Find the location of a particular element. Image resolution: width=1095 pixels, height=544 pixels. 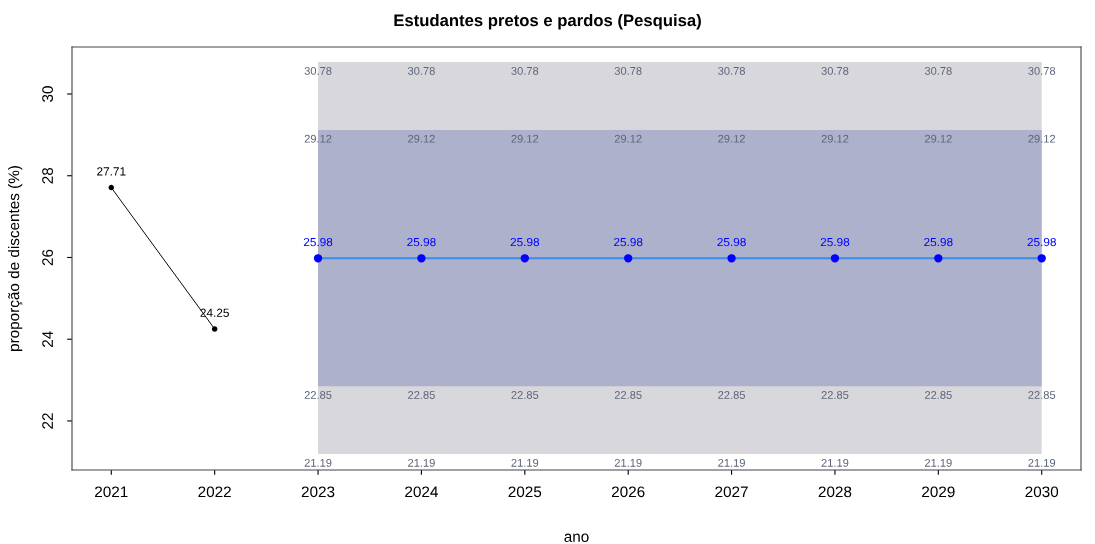

x-tick-label: 2030 is located at coordinates (1042, 492).